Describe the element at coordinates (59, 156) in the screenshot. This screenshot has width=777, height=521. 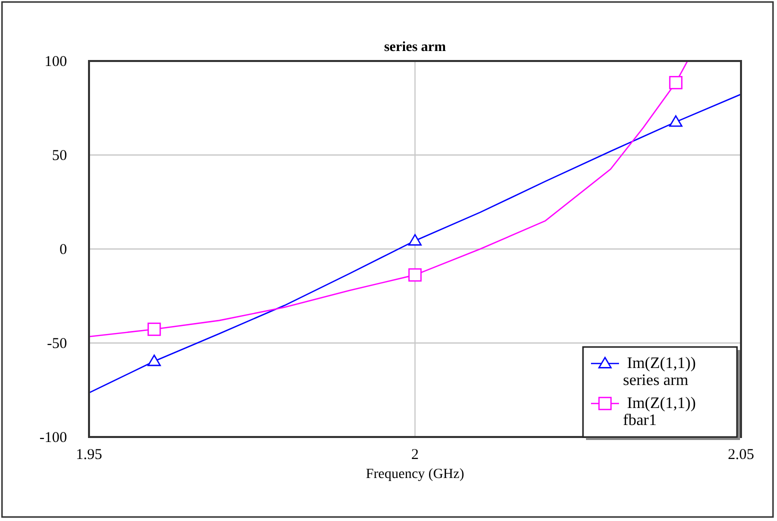
I see `y-tick-label: 50` at that location.